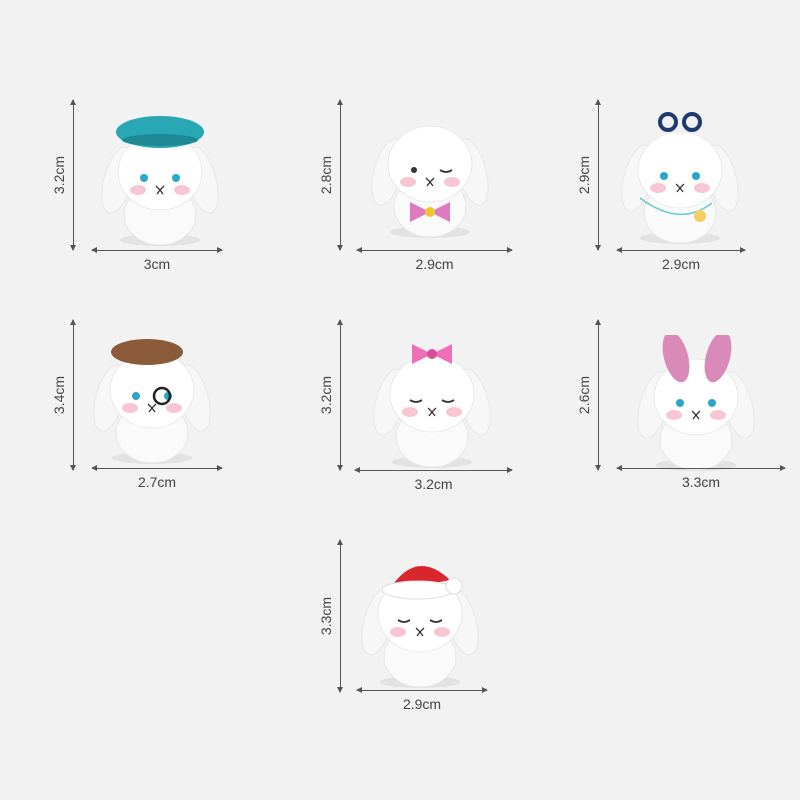 The image size is (800, 800). Describe the element at coordinates (326, 175) in the screenshot. I see `height-label: 2.8cm` at that location.